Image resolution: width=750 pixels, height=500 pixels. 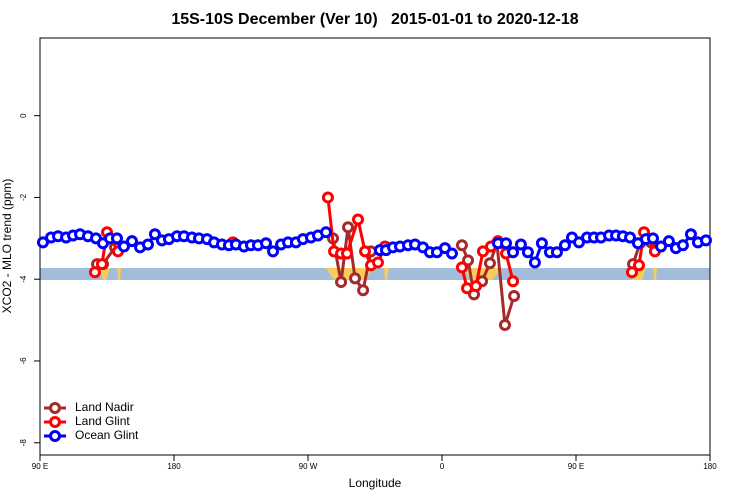 What do you see at coordinates (442, 466) in the screenshot?
I see `x-tick-label: 0` at bounding box center [442, 466].